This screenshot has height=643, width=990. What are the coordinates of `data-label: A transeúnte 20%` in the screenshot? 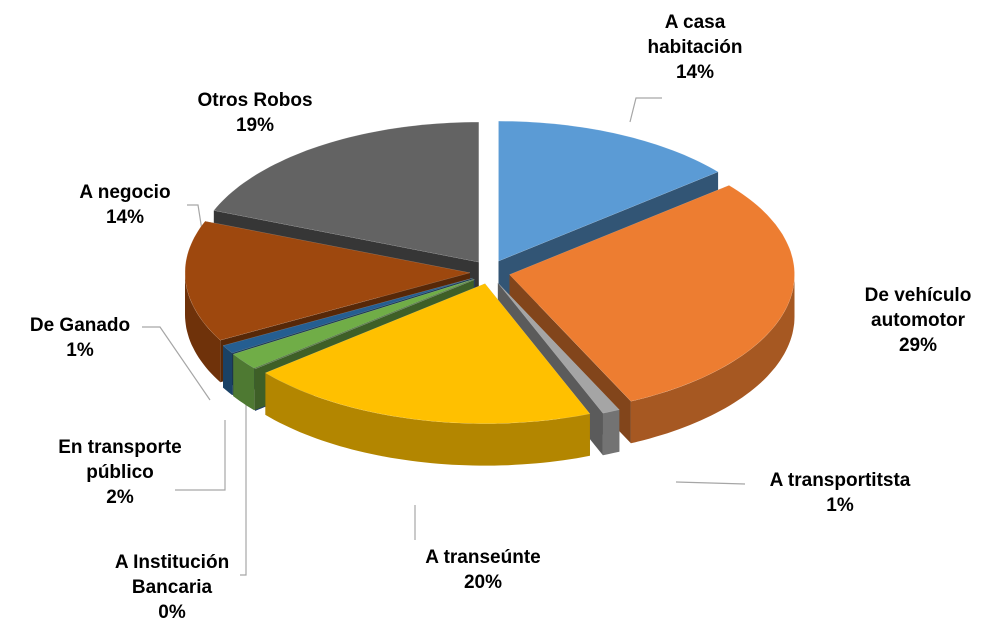 It's located at (483, 570).